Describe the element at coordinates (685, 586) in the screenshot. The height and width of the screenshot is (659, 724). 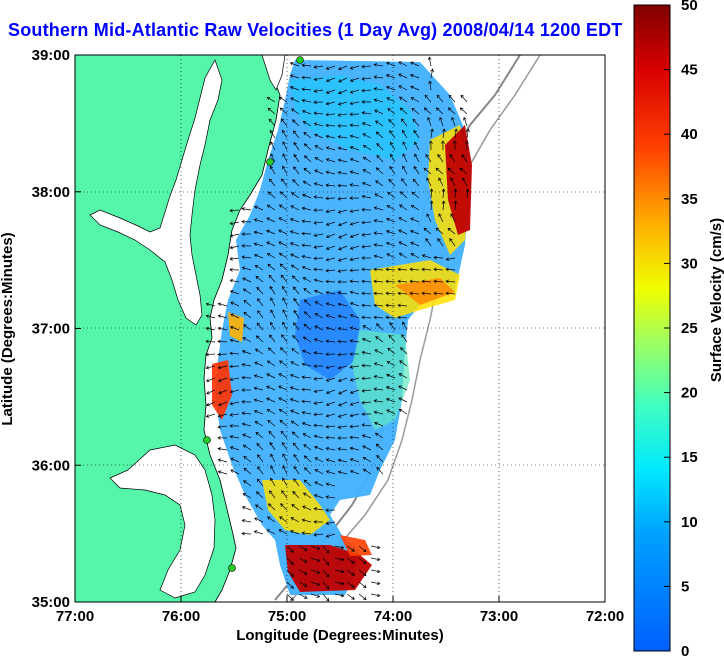
I see `colorbar-tick-label: 5` at that location.